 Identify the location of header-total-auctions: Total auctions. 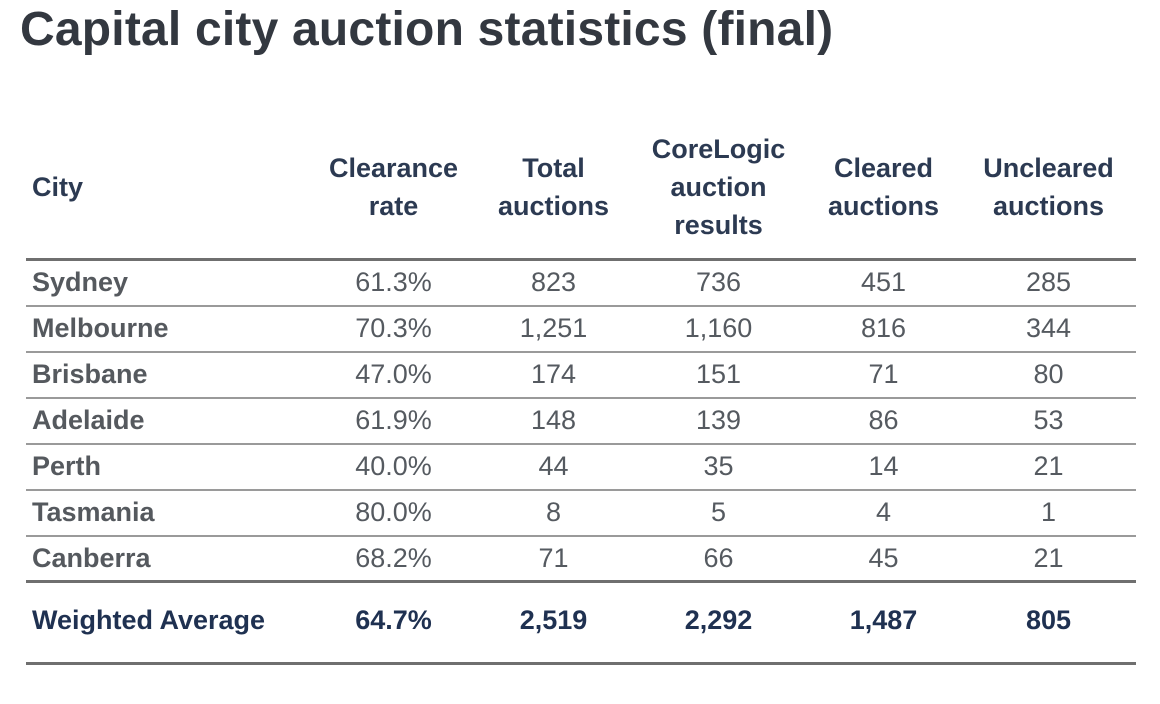
(553, 195).